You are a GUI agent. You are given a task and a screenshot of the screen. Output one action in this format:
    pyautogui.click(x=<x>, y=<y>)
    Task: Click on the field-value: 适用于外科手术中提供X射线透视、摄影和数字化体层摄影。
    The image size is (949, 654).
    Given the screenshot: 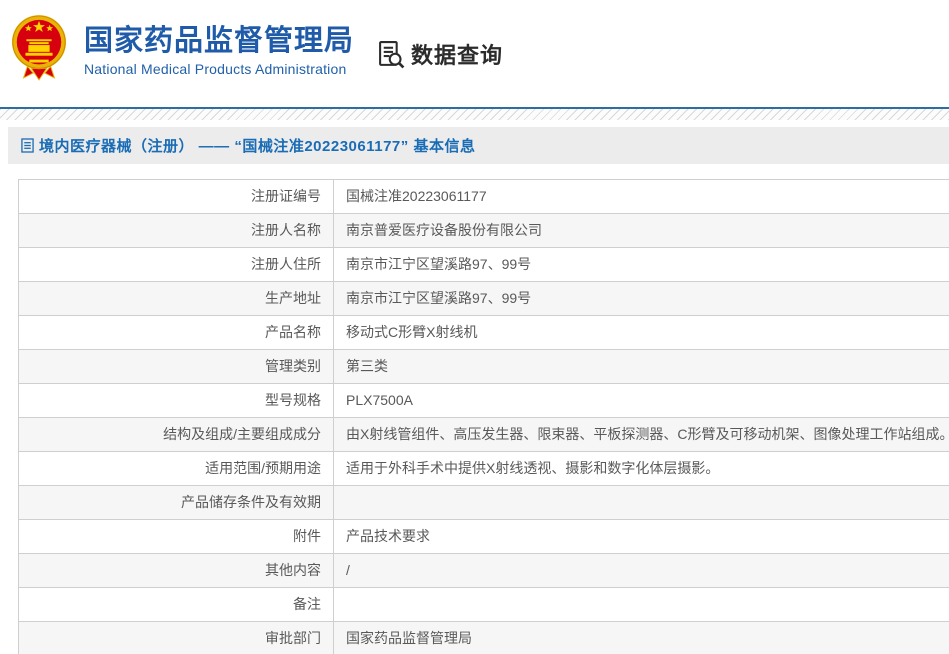 What is the action you would take?
    pyautogui.click(x=533, y=468)
    